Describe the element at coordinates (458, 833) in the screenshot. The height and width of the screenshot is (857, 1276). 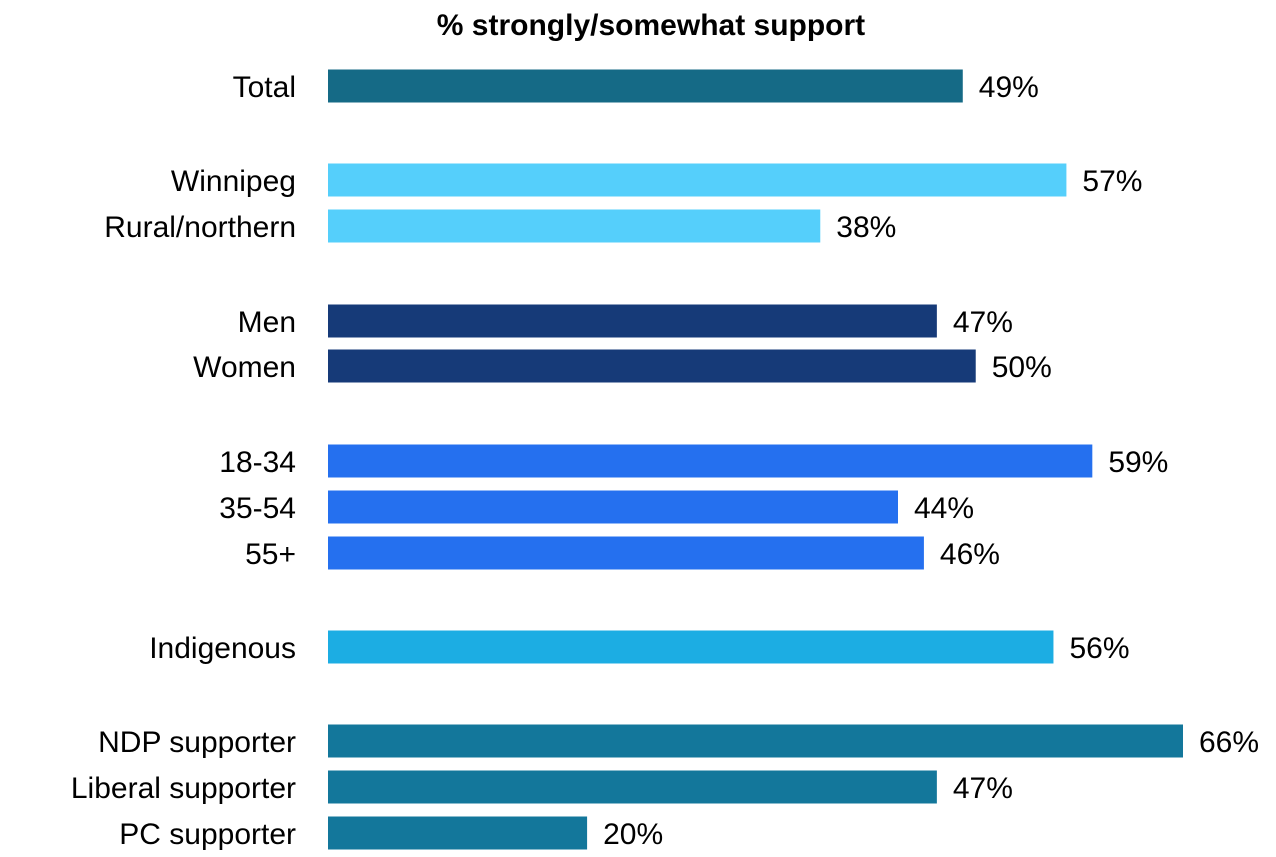
I see `bar-pc-supporter` at that location.